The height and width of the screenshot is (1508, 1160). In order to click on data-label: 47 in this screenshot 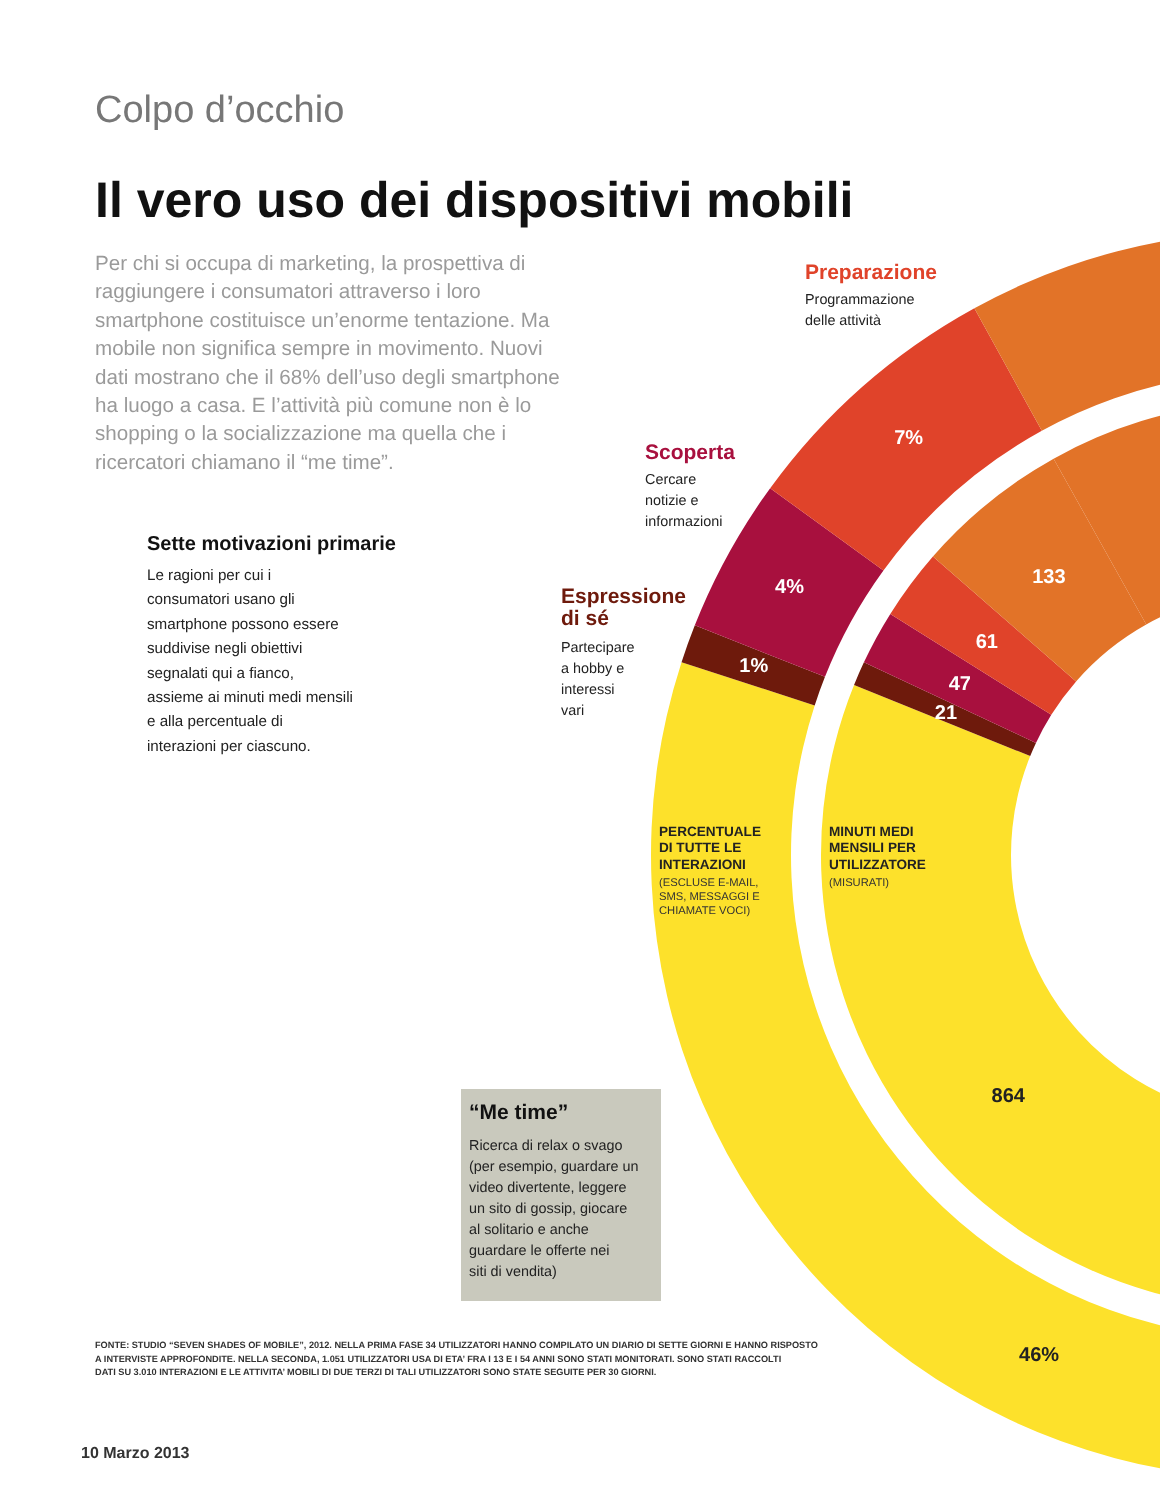, I will do `click(960, 685)`.